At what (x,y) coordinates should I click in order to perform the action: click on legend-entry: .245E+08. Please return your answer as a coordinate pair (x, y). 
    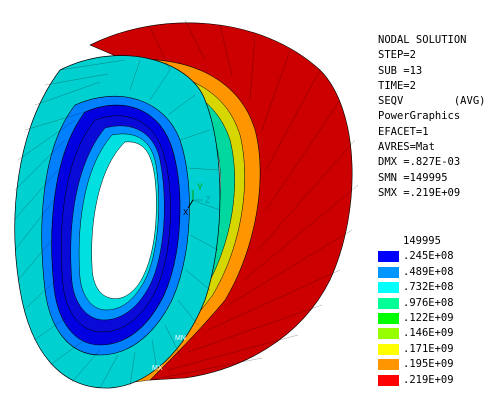
    Looking at the image, I should click on (439, 256).